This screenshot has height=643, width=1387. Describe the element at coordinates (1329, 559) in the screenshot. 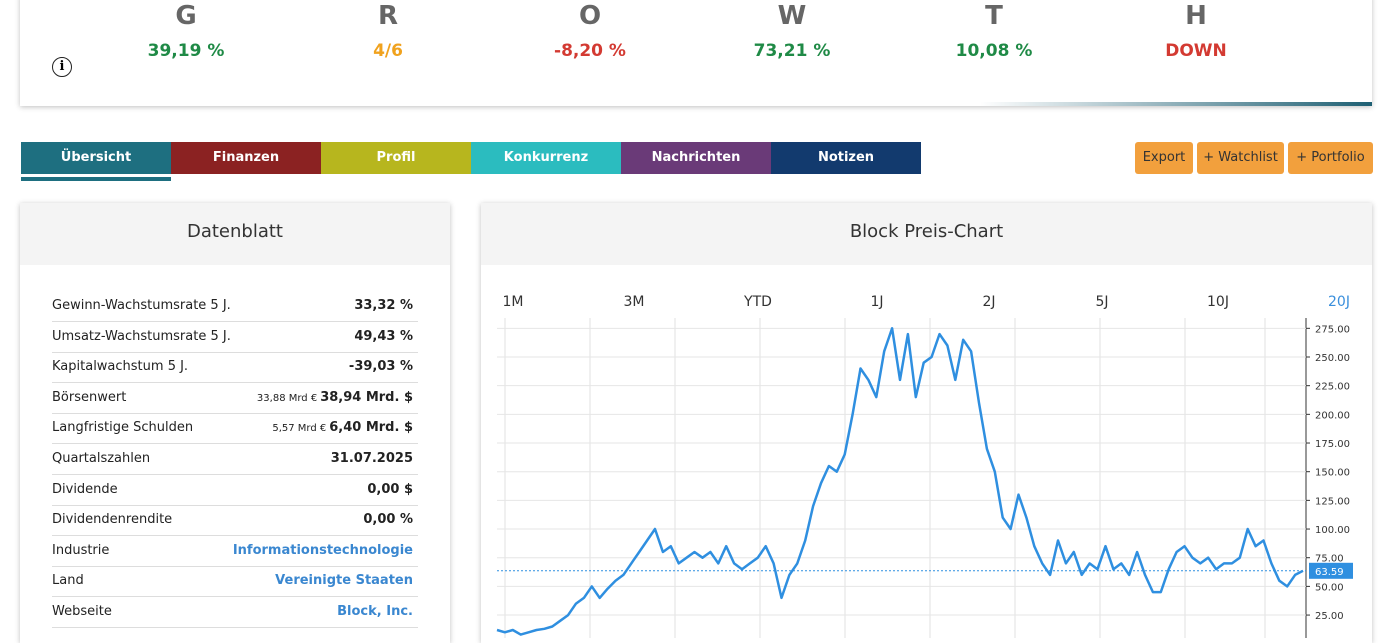

I see `y-tick-label: 75.00` at that location.